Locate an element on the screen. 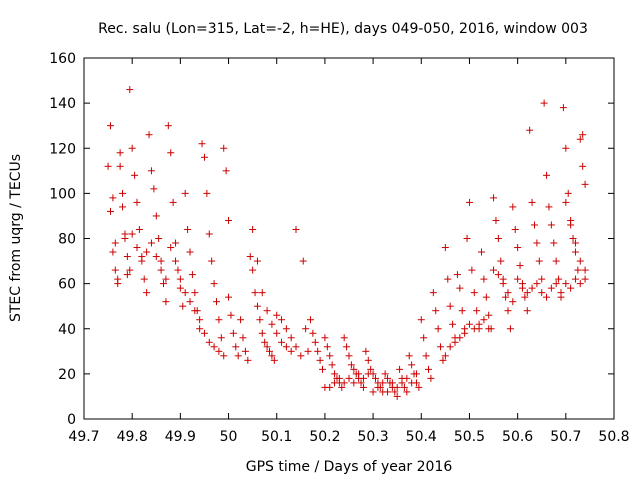 This screenshot has height=480, width=640. x-axis-label: GPS time / Days of year 2016 is located at coordinates (349, 467).